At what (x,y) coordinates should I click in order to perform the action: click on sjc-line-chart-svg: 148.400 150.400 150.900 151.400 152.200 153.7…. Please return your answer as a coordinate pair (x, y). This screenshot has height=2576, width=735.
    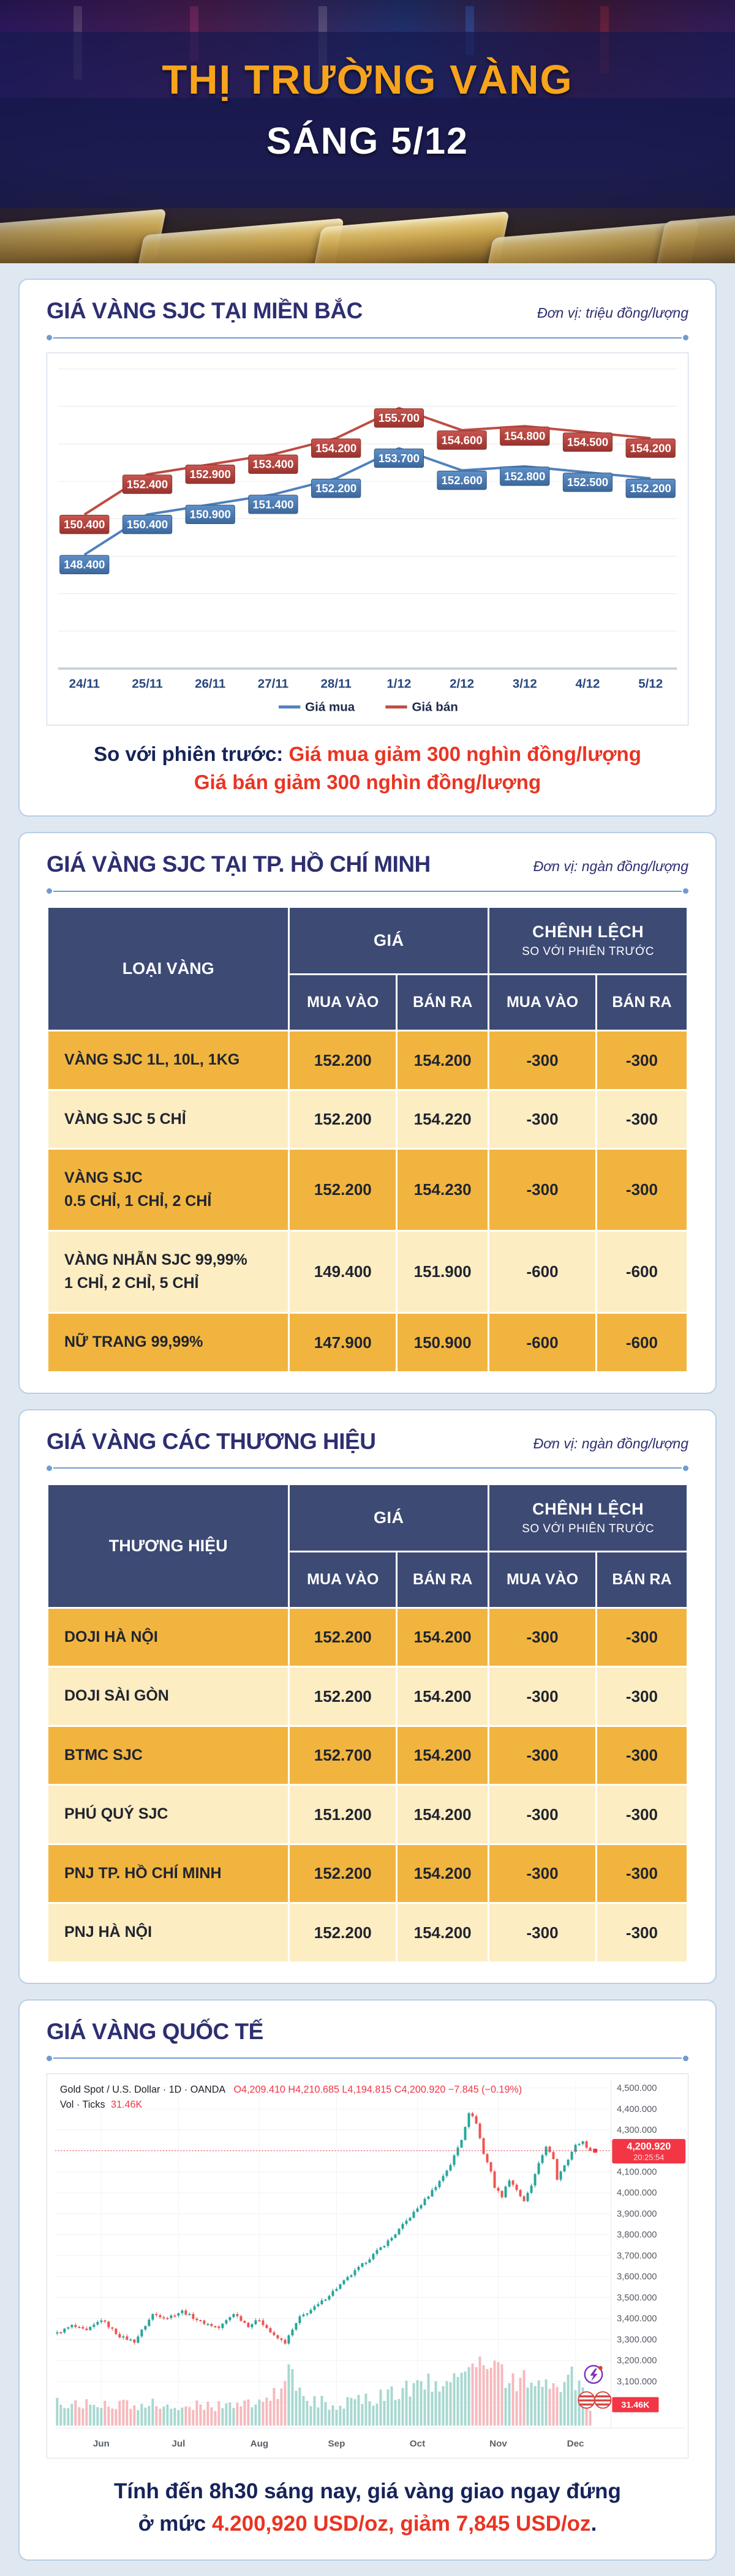
    Looking at the image, I should click on (367, 541).